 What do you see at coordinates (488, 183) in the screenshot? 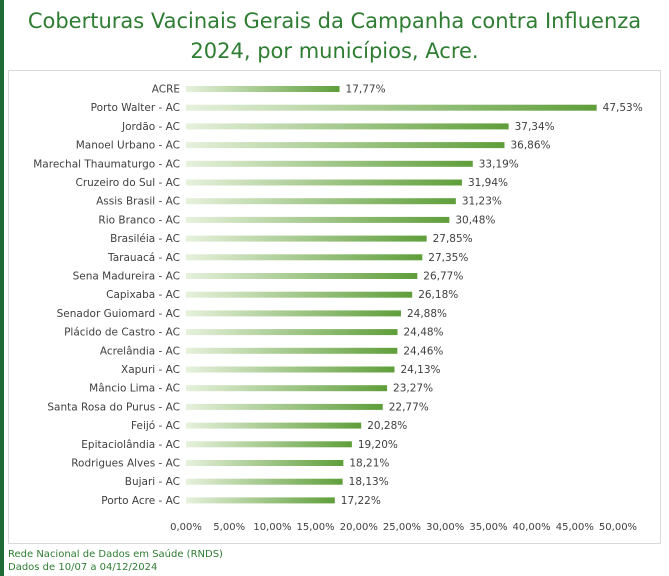
I see `data-label: 31,94%` at bounding box center [488, 183].